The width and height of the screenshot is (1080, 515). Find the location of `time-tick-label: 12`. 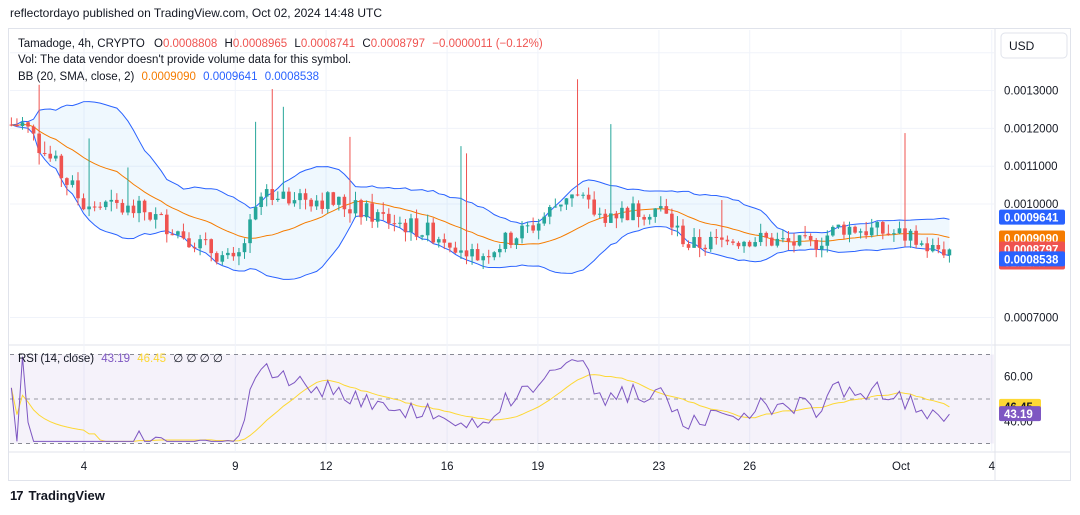

time-tick-label: 12 is located at coordinates (326, 467).